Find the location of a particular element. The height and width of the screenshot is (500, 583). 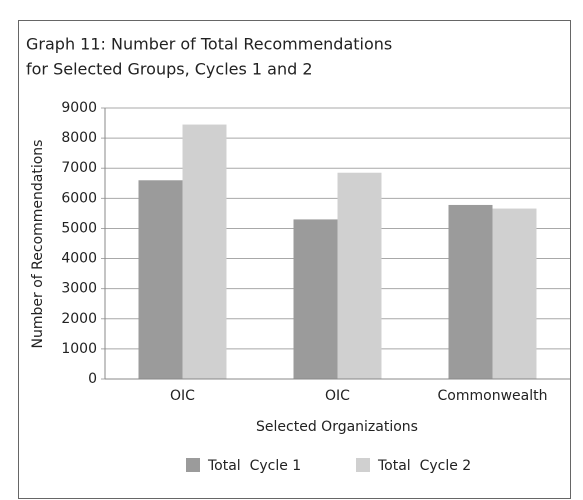

y-tick-label: 6000 is located at coordinates (79, 198).